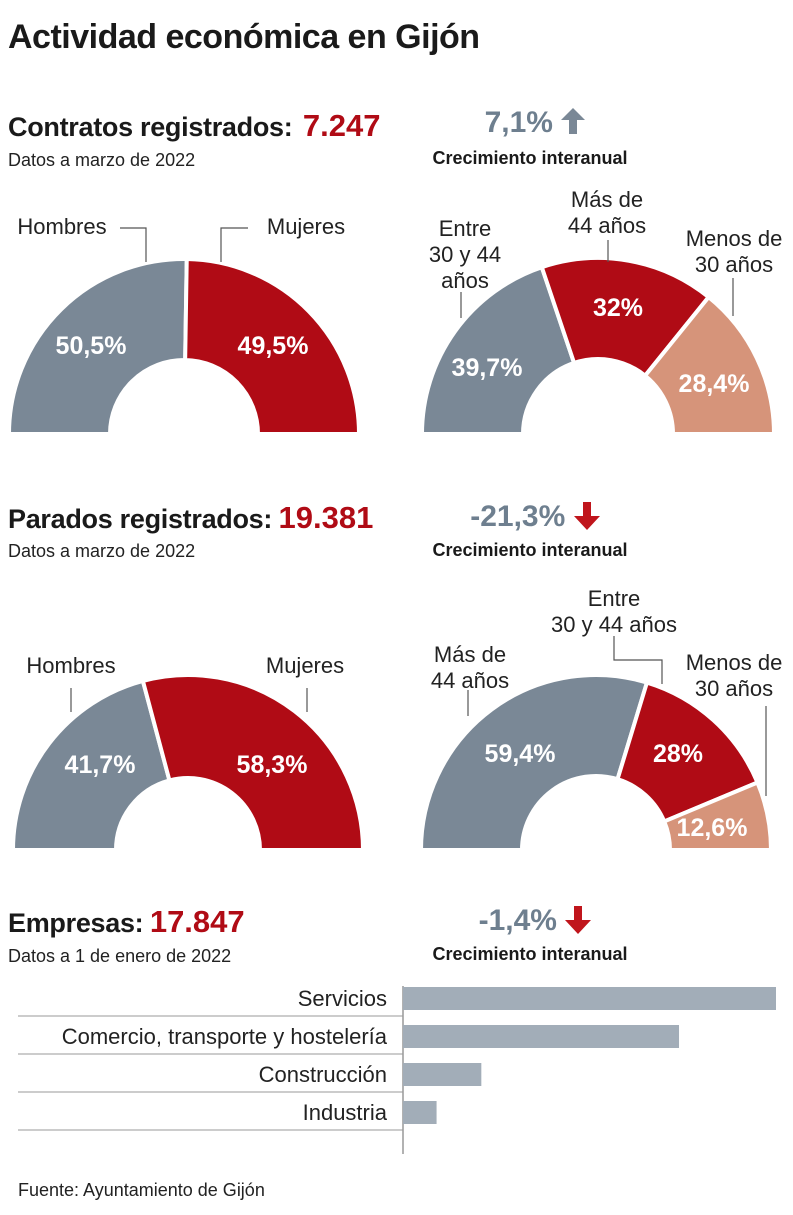 This screenshot has height=1215, width=793. I want to click on chart4-value-label-0: 59,4%, so click(520, 754).